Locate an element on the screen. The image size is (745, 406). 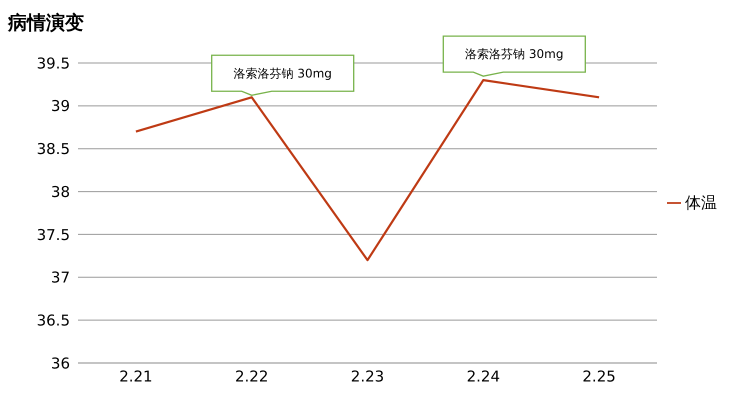
y-tick-label: 36.5 is located at coordinates (53, 320).